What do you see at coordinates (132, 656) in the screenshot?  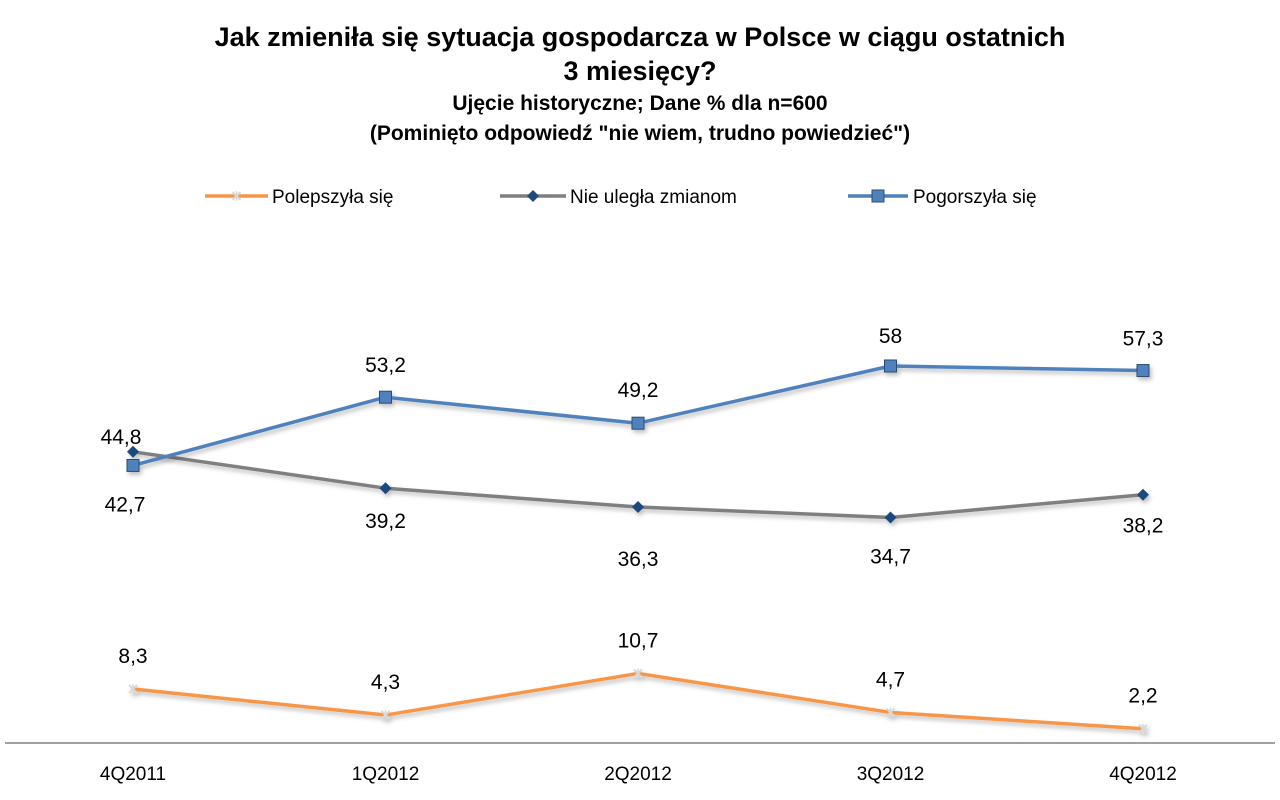 I see `data-label-polepszyla-sie-4q2011: 8,3` at bounding box center [132, 656].